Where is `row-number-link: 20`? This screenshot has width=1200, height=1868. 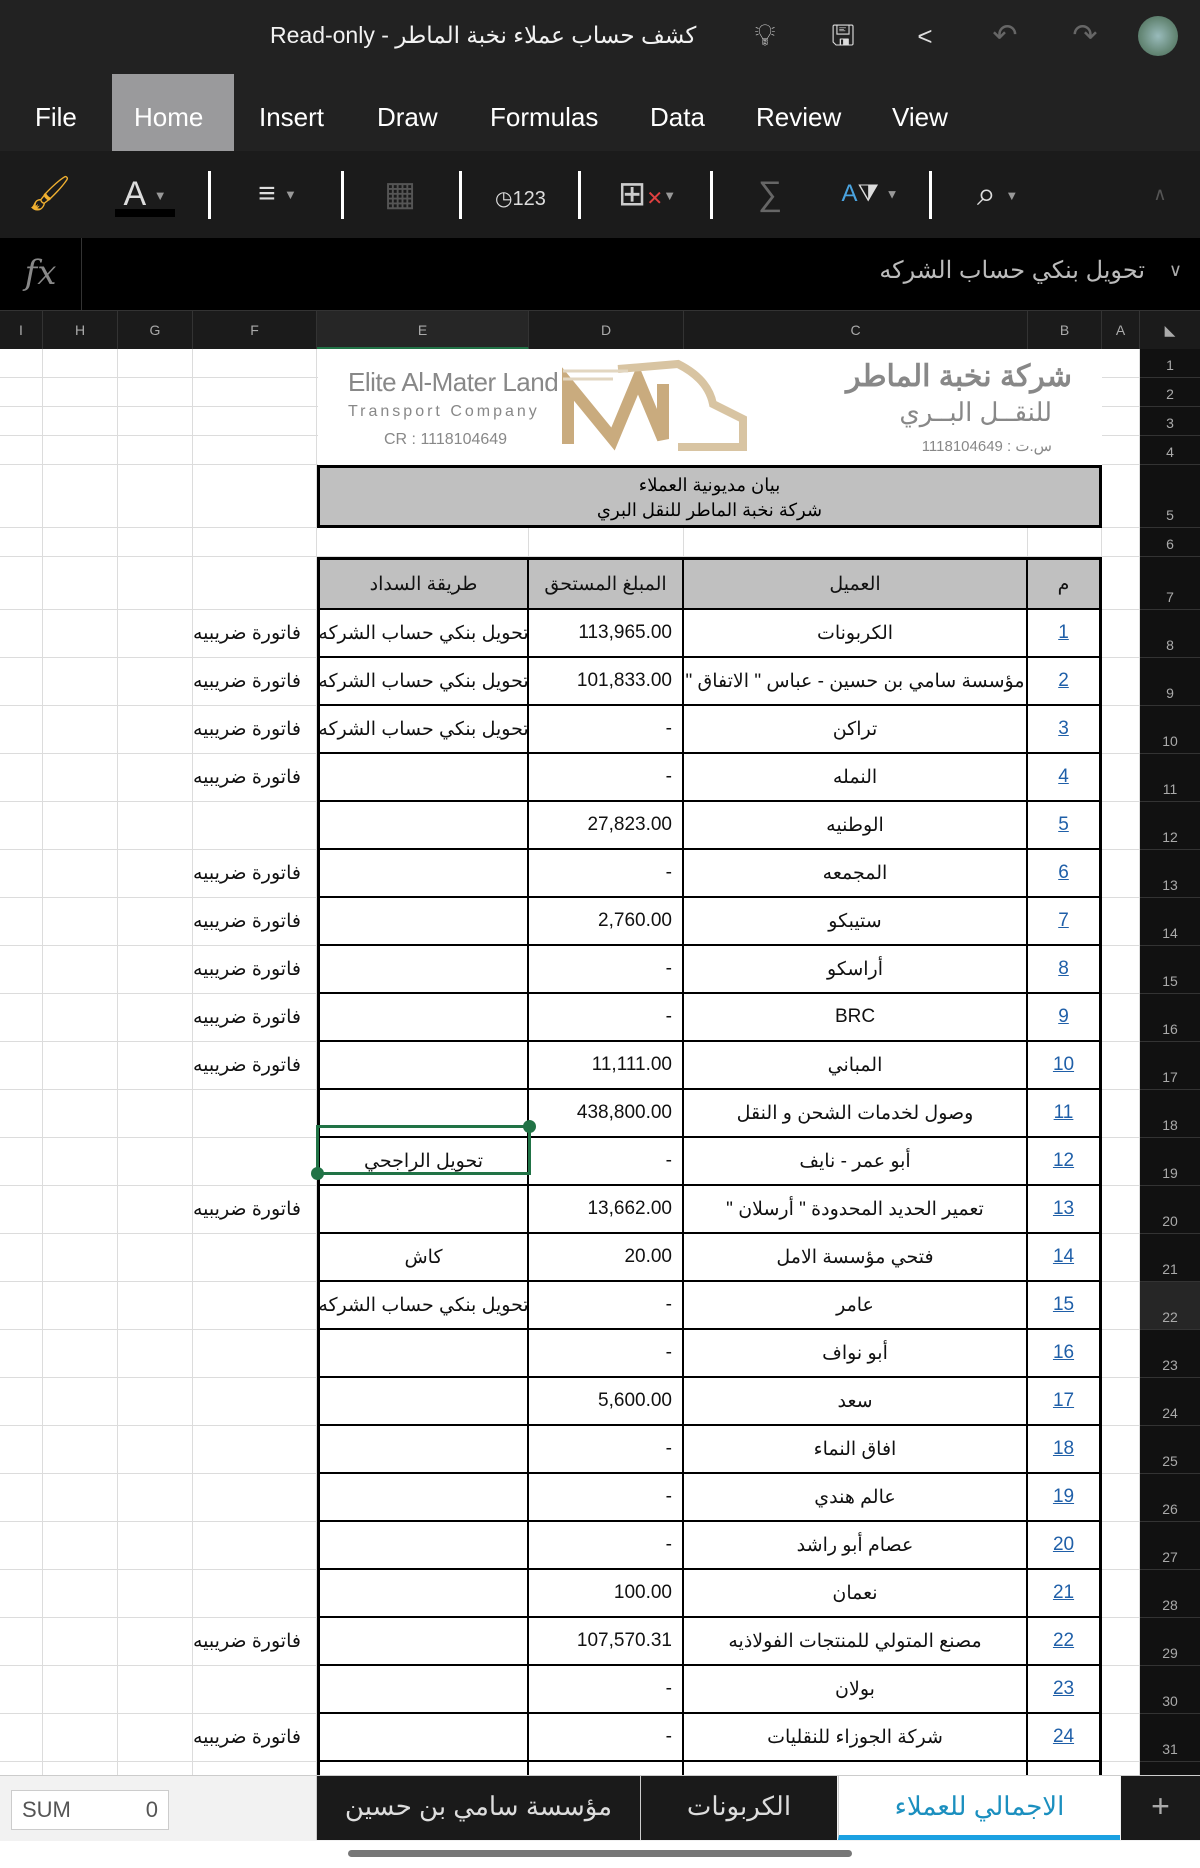
row-number-link: 20 is located at coordinates (1065, 1546).